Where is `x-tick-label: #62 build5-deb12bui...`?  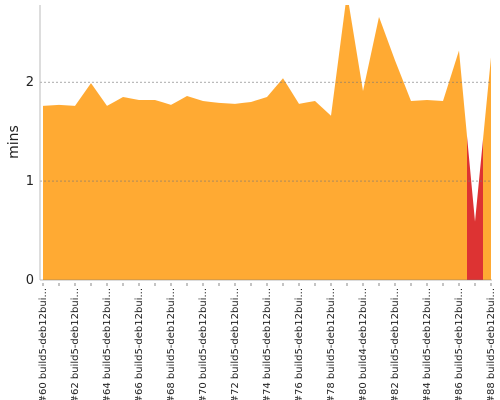
x-tick-label: #62 build5-deb12bui... is located at coordinates (75, 344).